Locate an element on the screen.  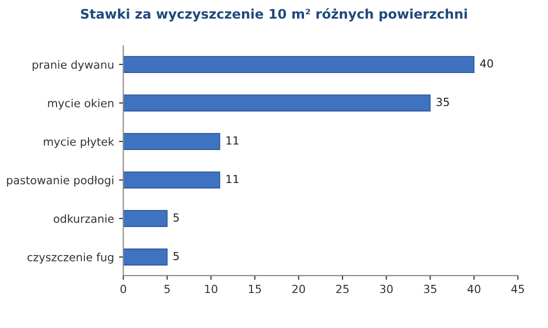
data-label: 35 is located at coordinates (442, 102).